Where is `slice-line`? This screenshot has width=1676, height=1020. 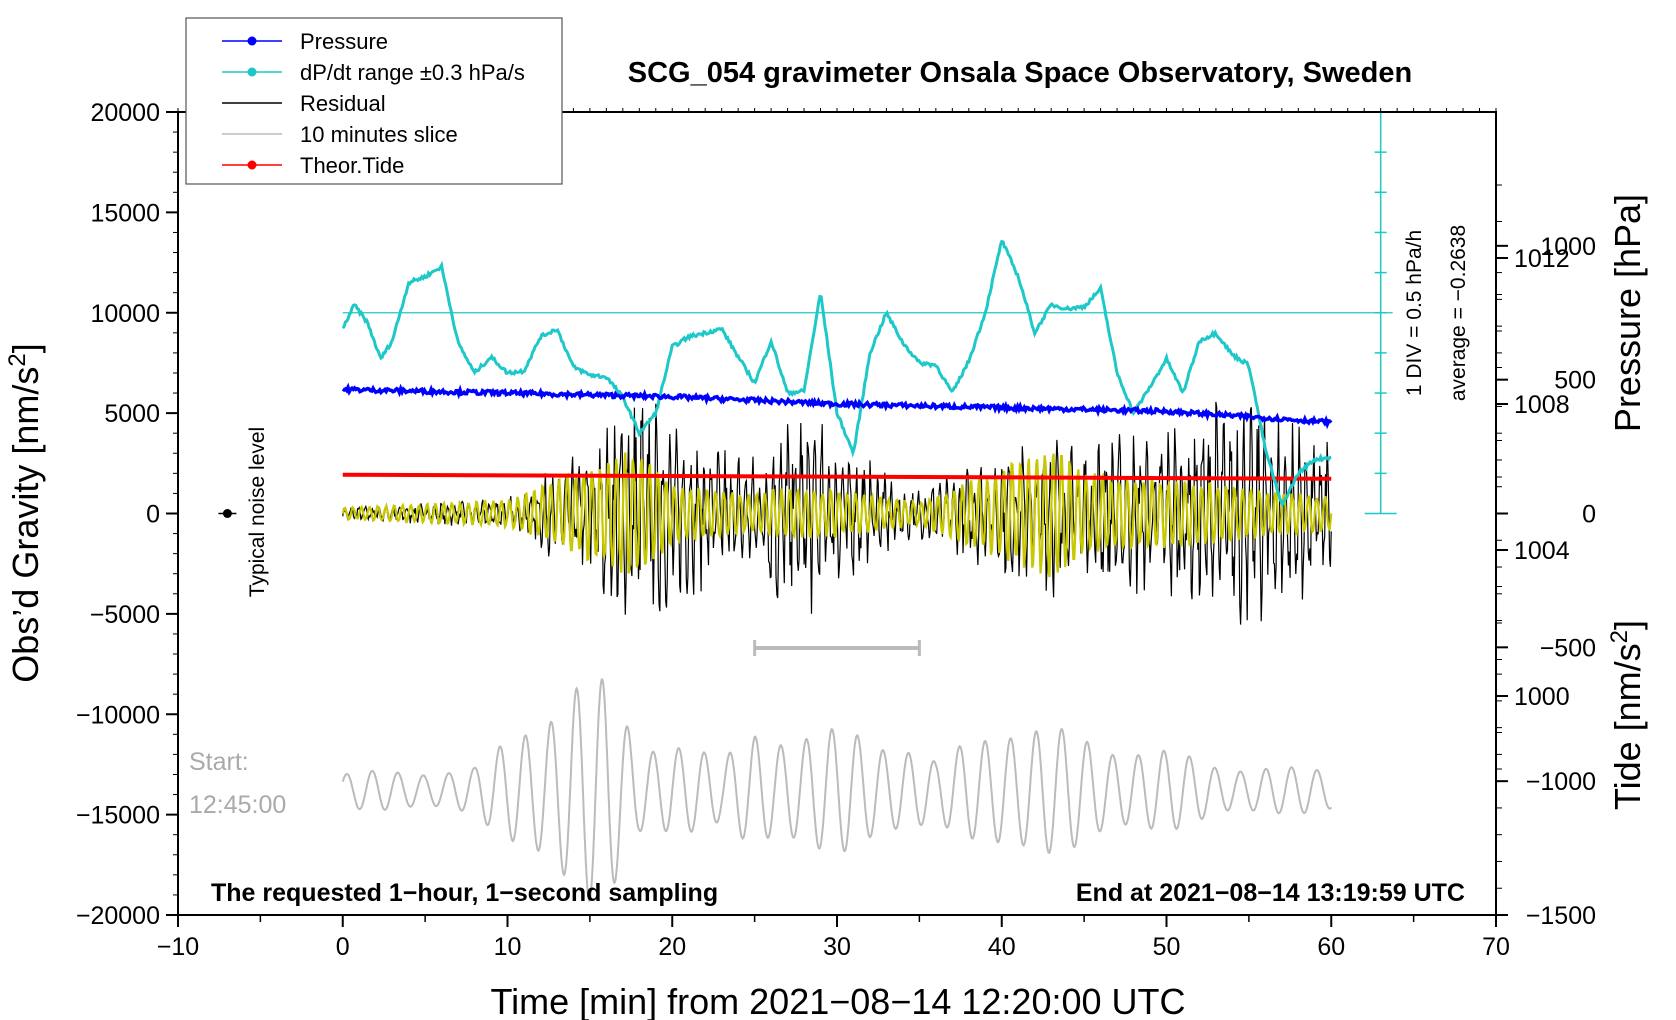
slice-line is located at coordinates (837, 790).